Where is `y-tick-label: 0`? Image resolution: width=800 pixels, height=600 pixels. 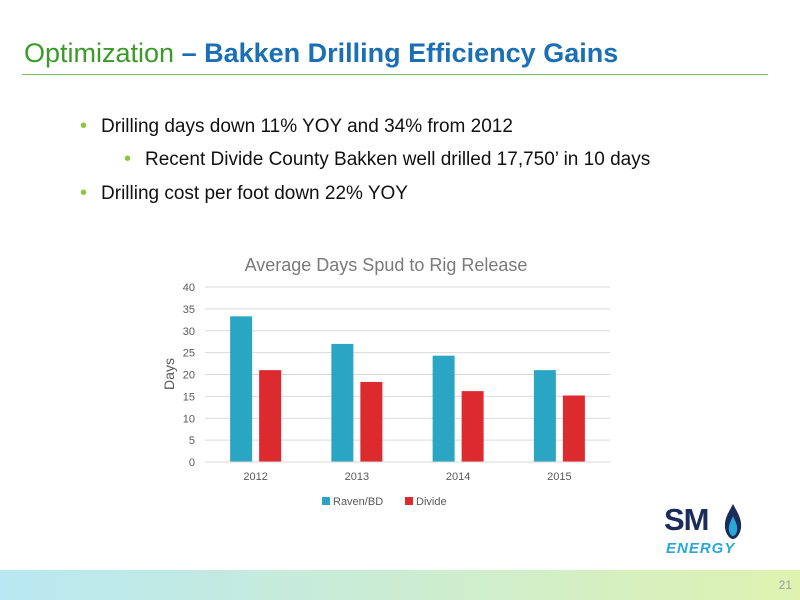
y-tick-label: 0 is located at coordinates (192, 463).